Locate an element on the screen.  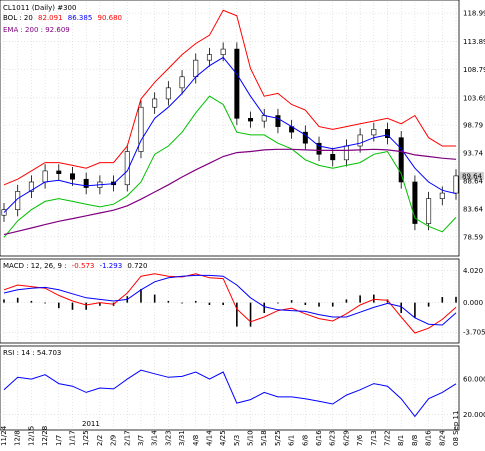
x-tick-label: 3/23 is located at coordinates (168, 438).